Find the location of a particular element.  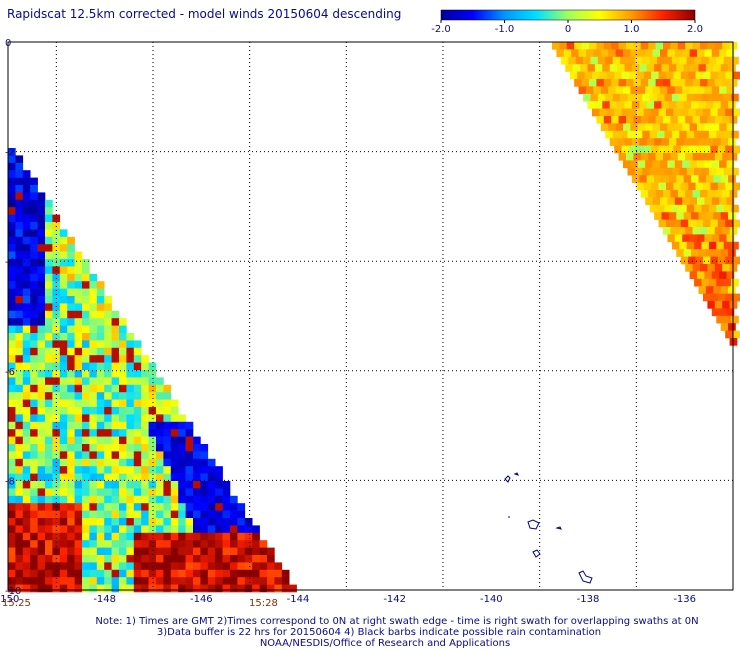

y-tick-label: -2 is located at coordinates (10, 153).